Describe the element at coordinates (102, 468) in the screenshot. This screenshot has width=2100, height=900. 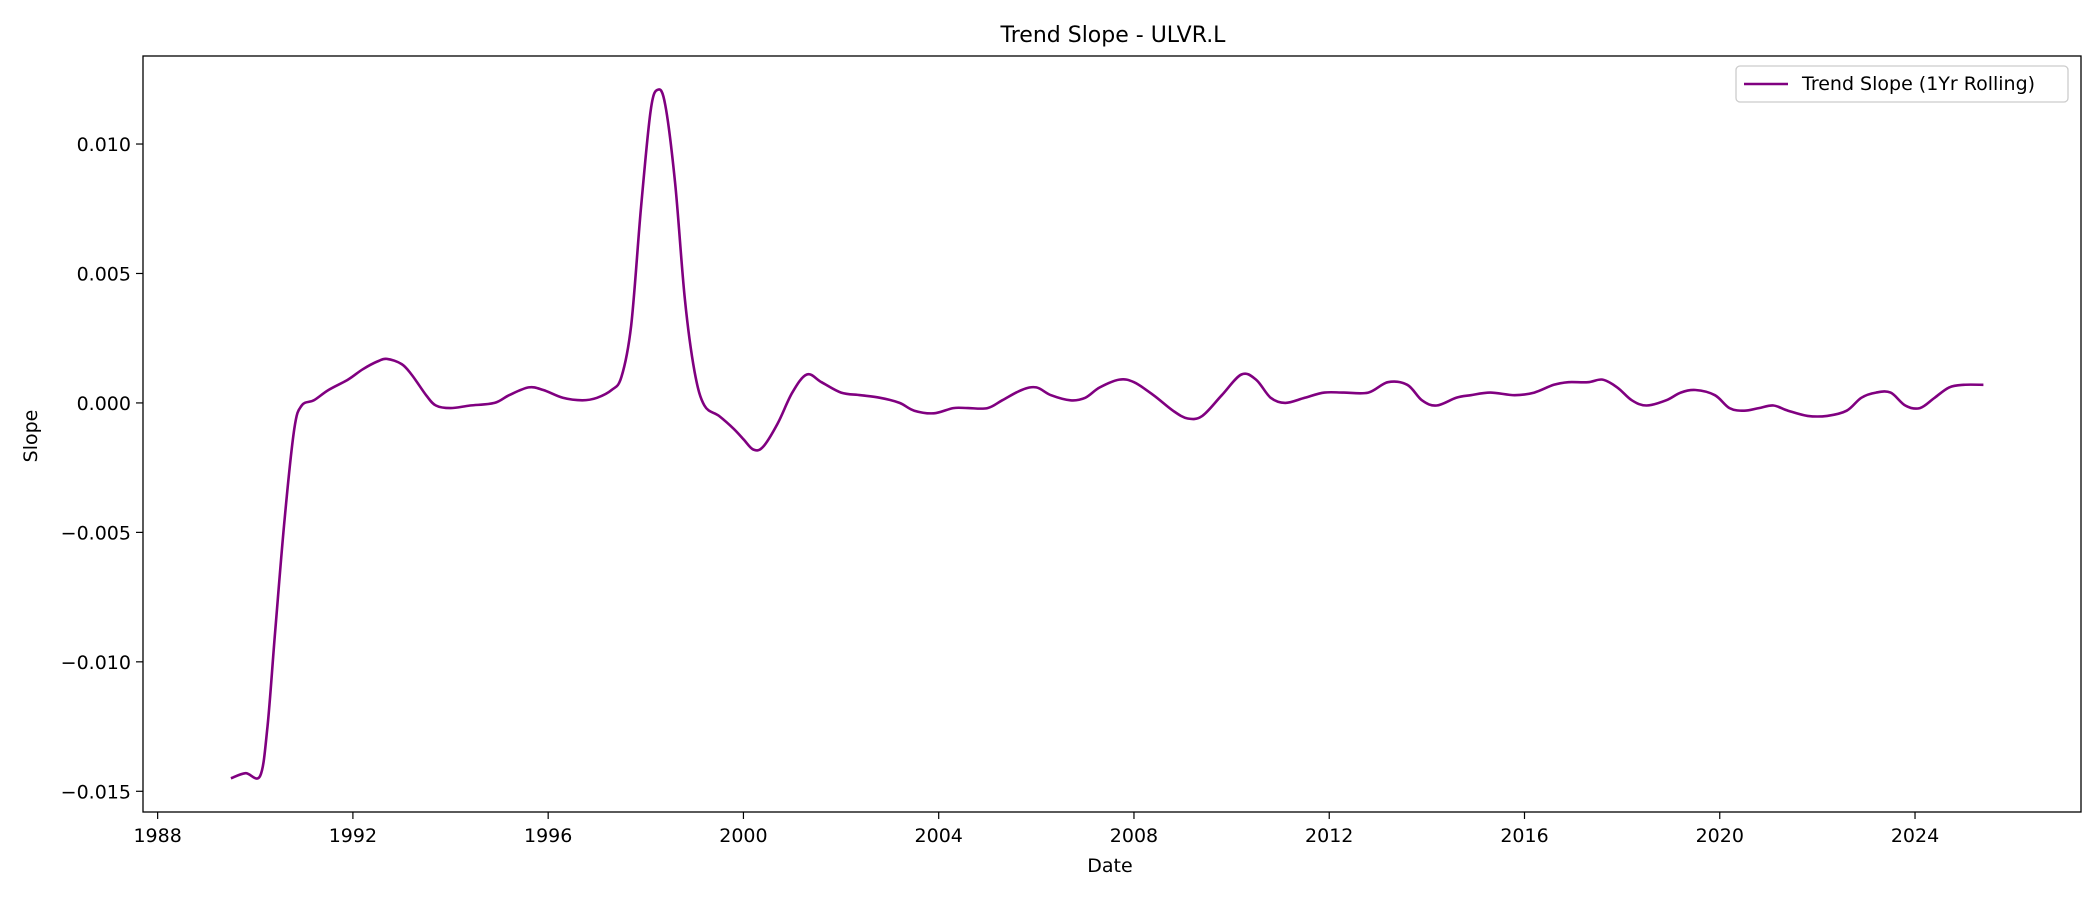
I see `y-axis-ticks: −0.015 −0.010 −0.005 0.000 0.005 0.010` at that location.